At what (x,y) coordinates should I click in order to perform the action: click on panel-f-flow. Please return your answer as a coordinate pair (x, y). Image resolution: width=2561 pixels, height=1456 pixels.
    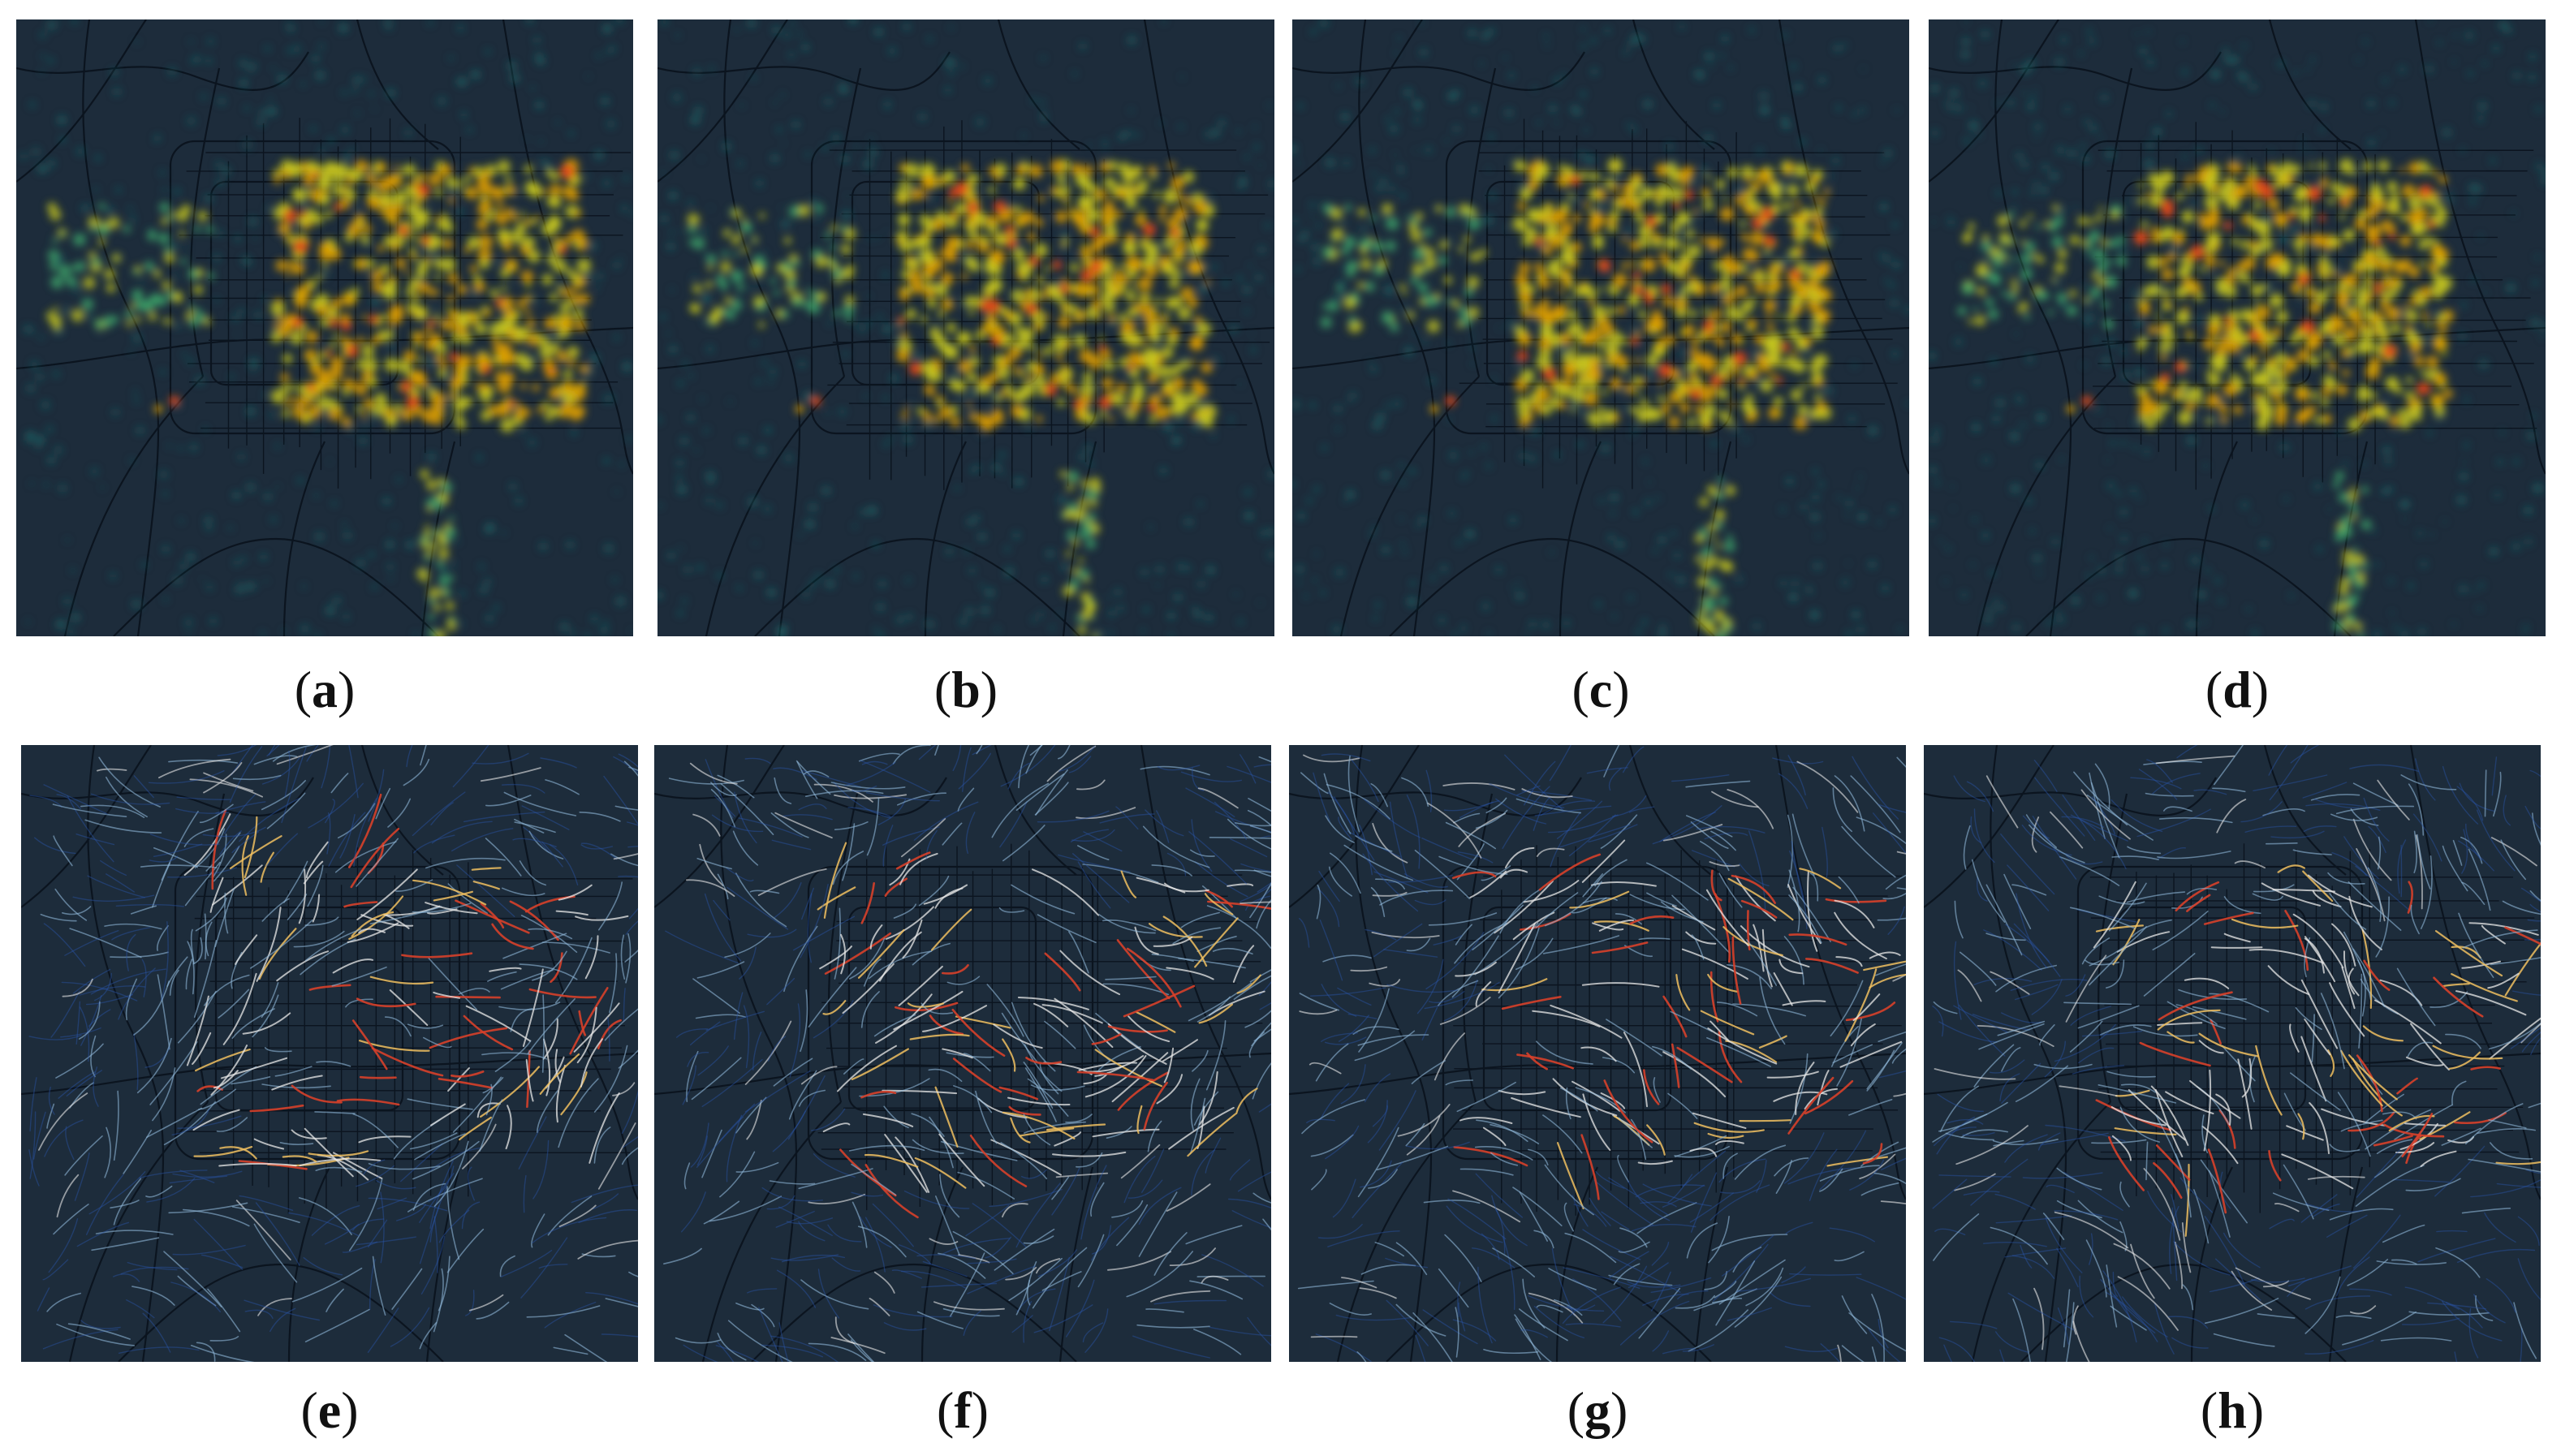
    Looking at the image, I should click on (962, 1053).